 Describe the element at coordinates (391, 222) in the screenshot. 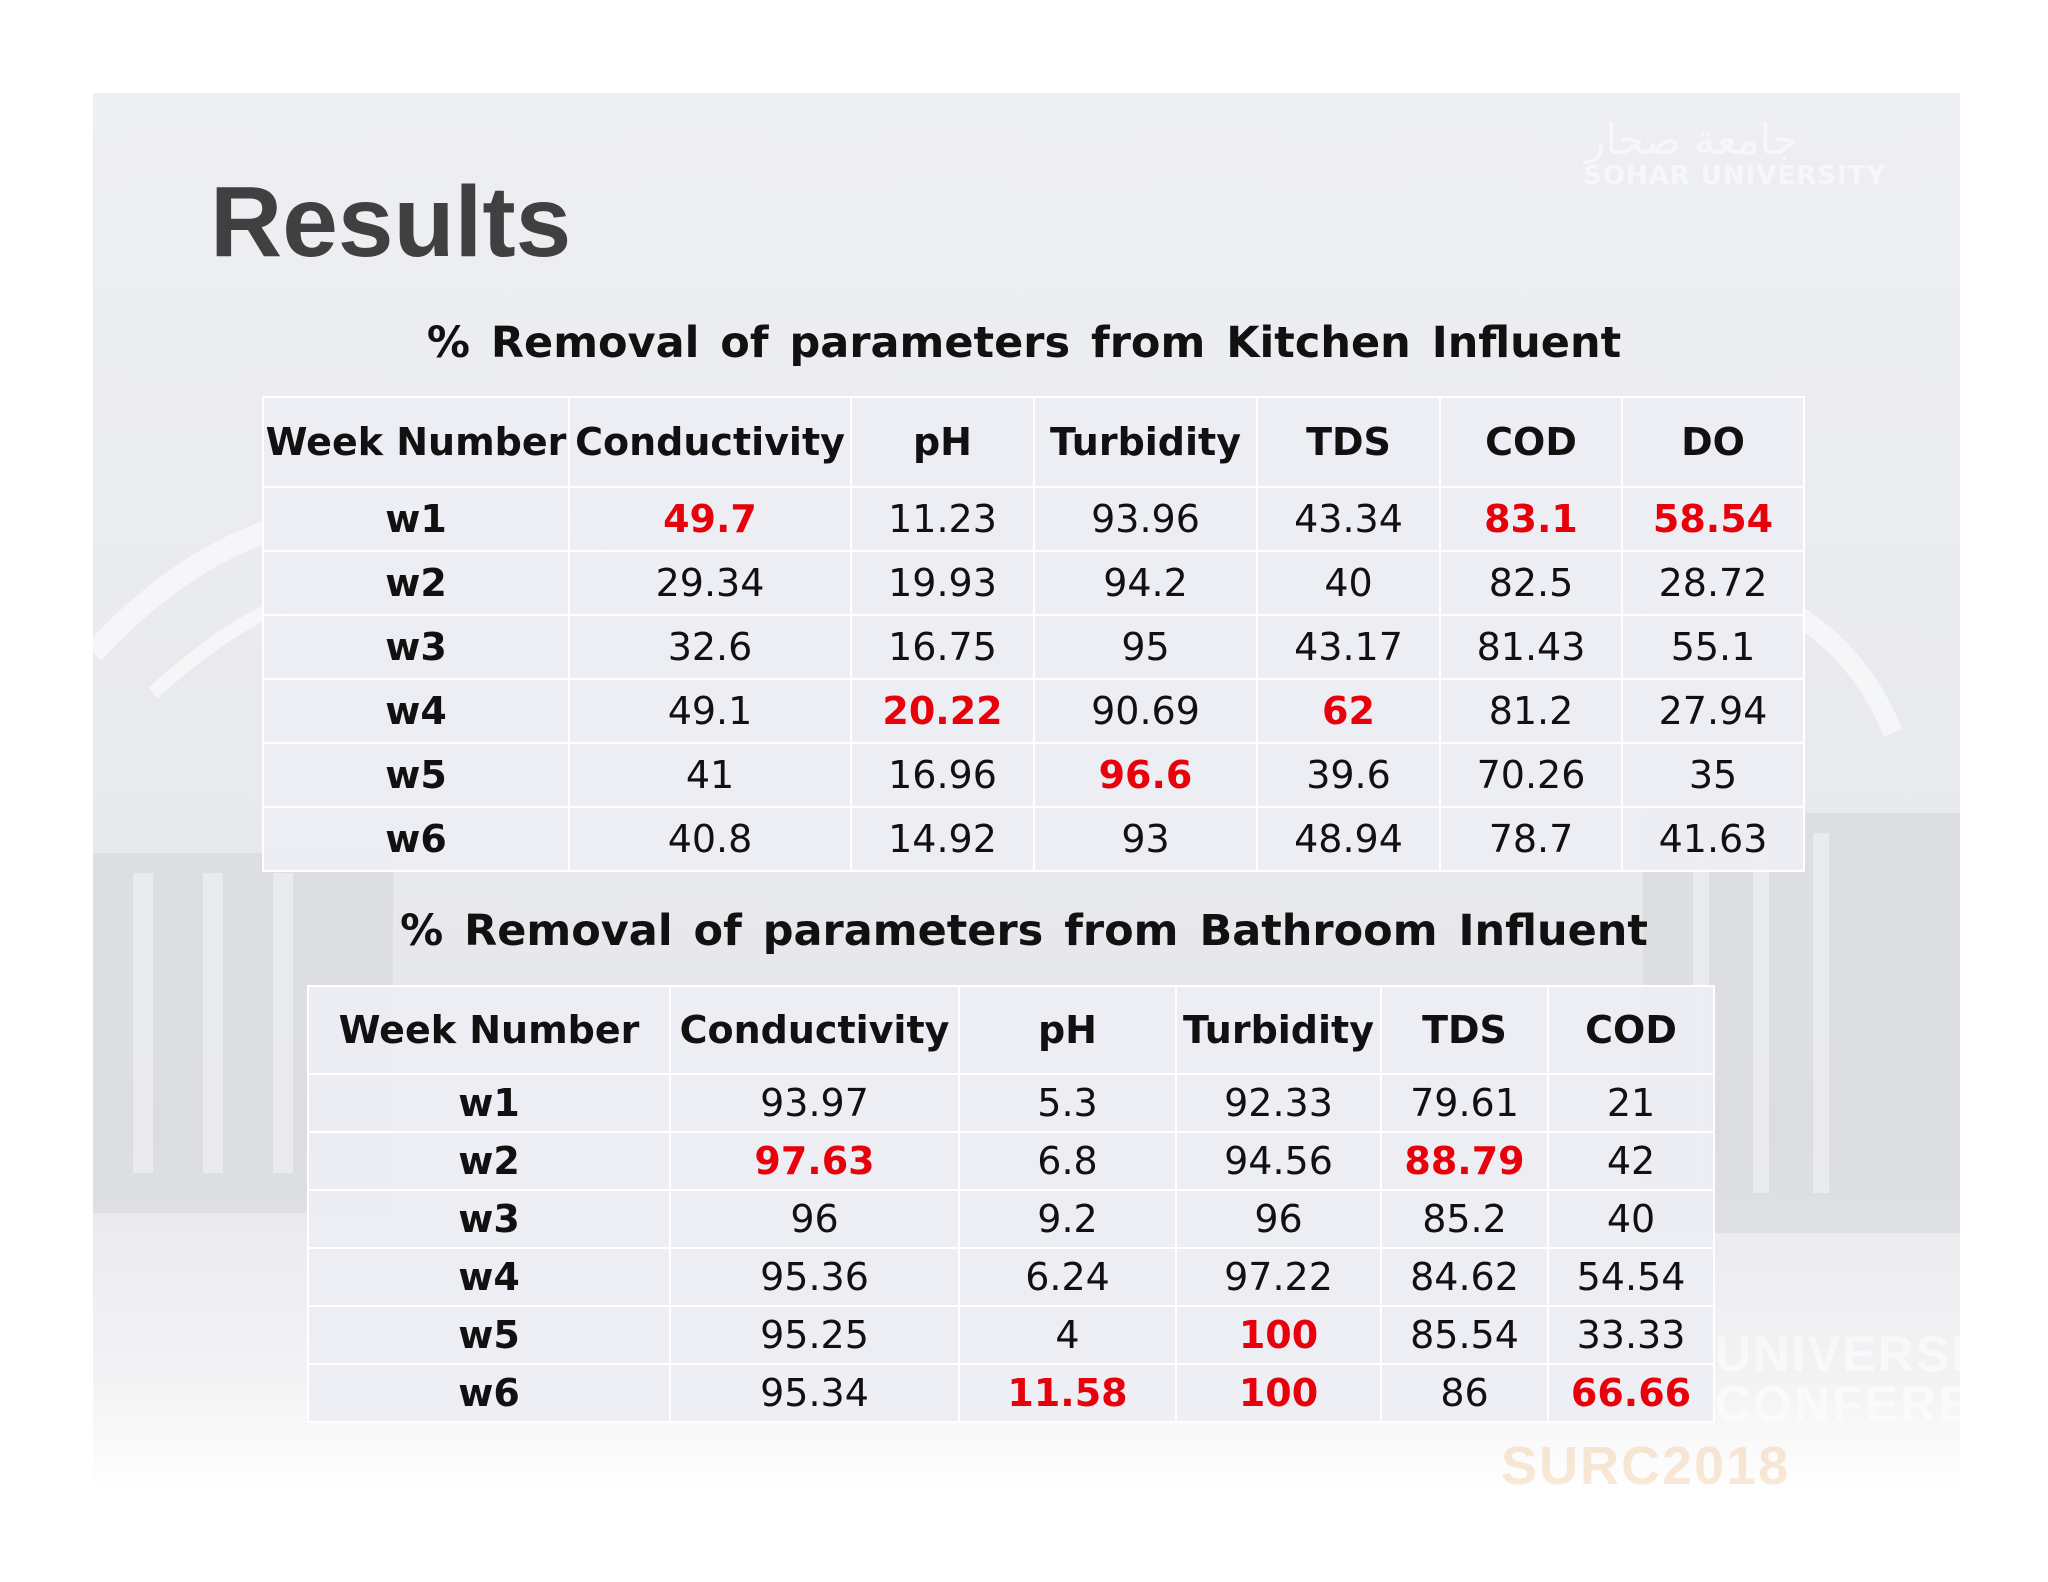

I see `page-title: Results` at that location.